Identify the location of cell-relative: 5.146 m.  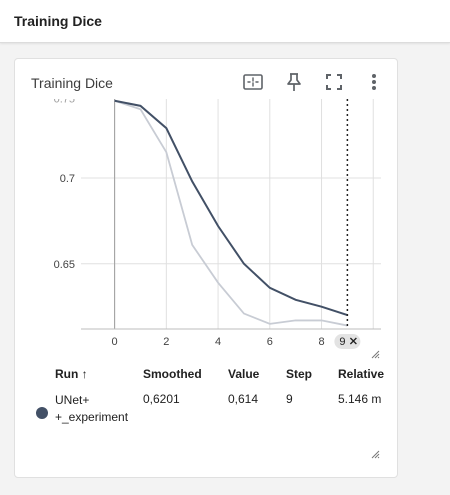
(360, 399).